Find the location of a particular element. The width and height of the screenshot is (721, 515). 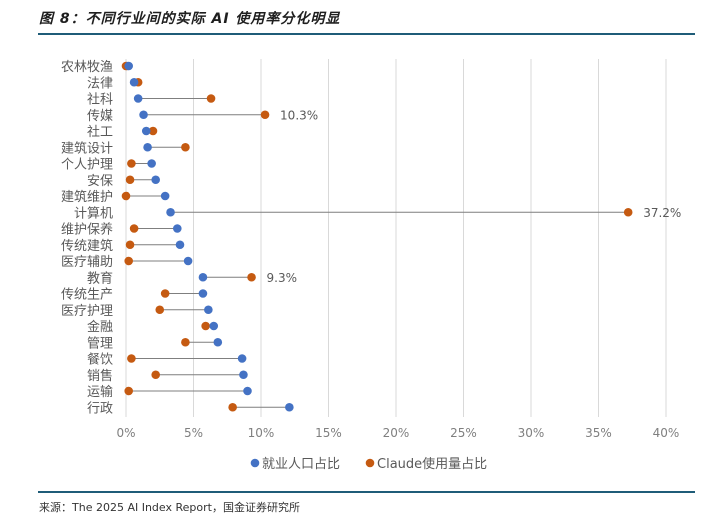

category-label: 餐饮 is located at coordinates (100, 360).